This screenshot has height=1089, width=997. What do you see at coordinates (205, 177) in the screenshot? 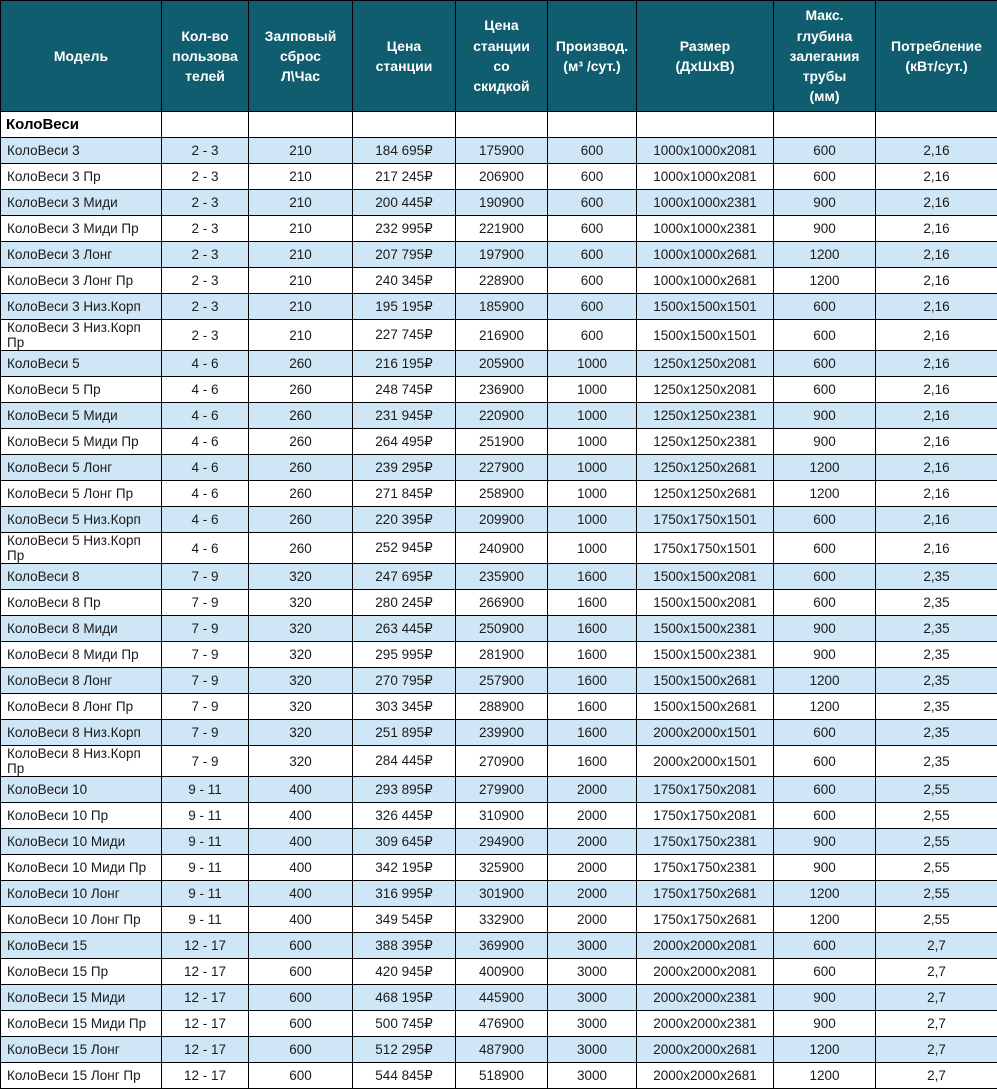
I see `users-cell: 2 - 3` at bounding box center [205, 177].